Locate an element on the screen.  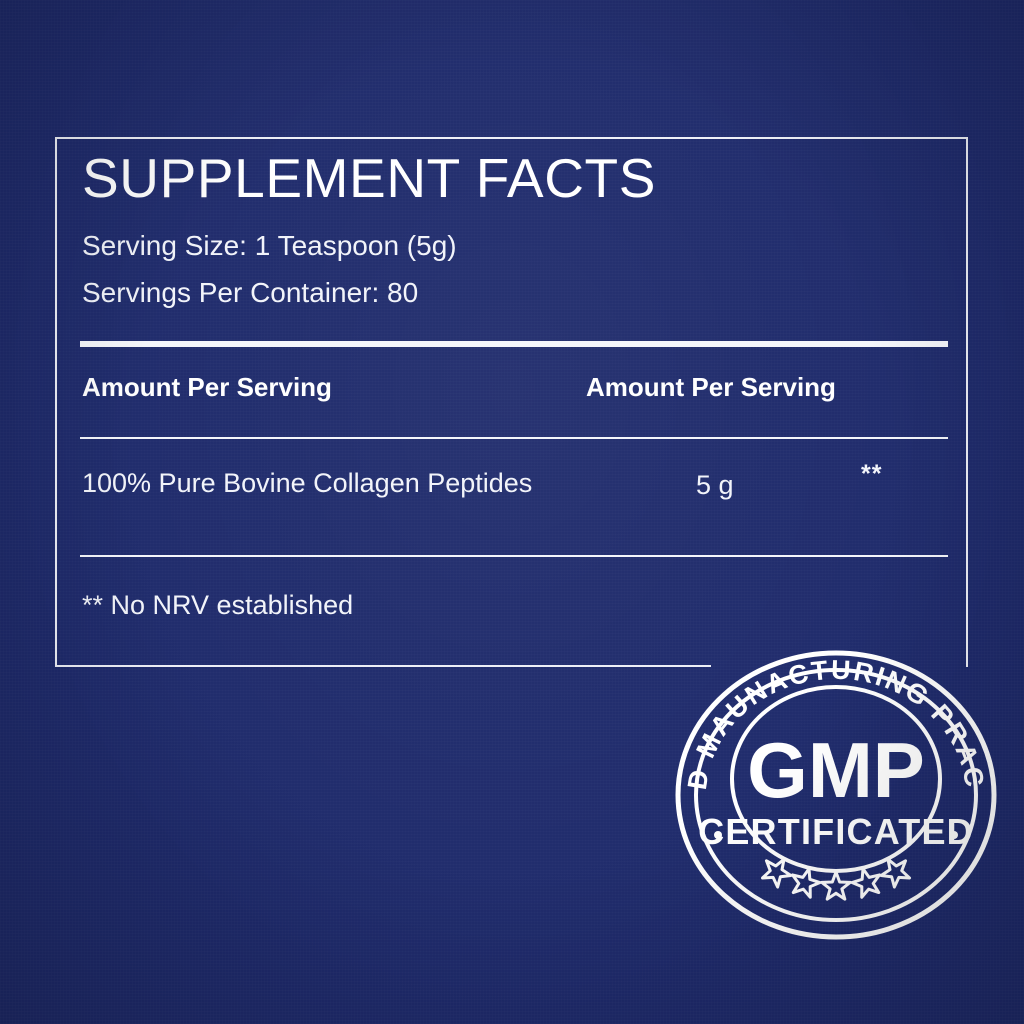
panel-border-bottom is located at coordinates (383, 666).